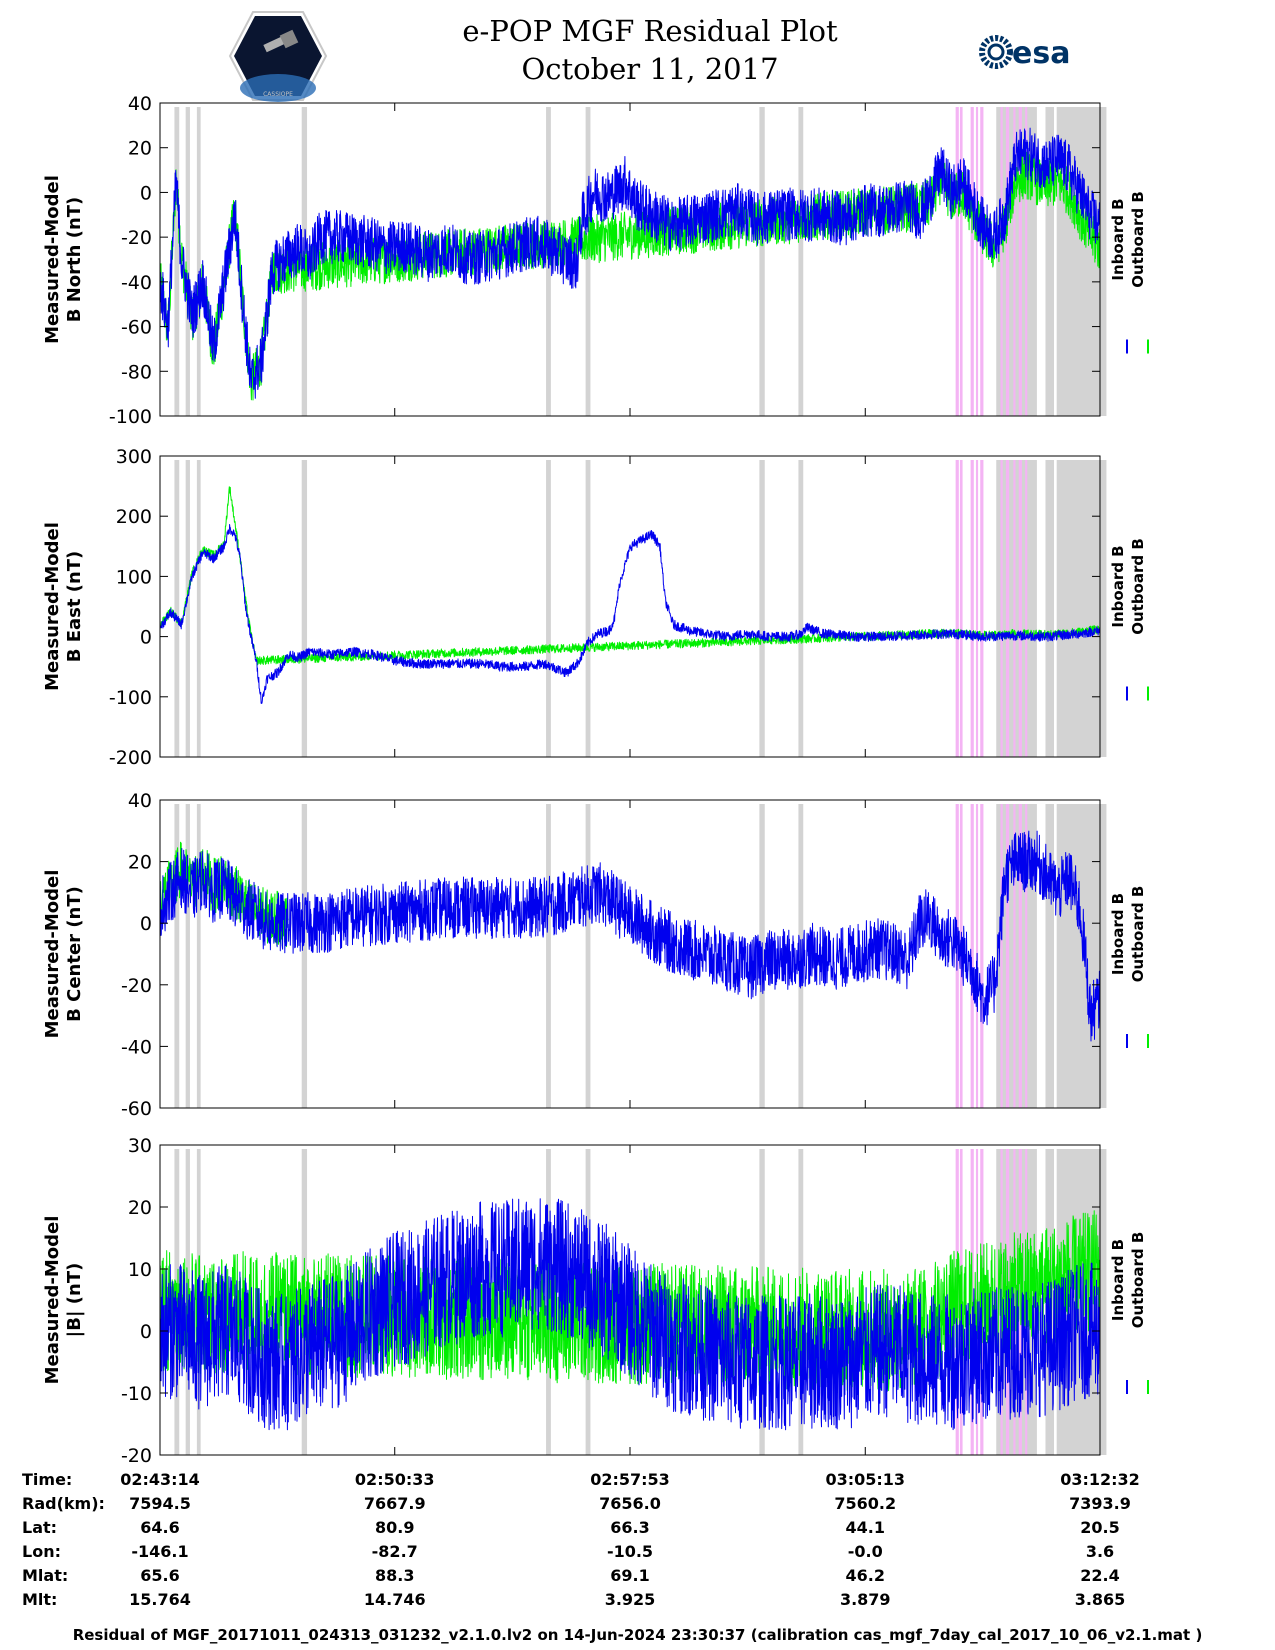 This screenshot has width=1275, height=1650. I want to click on y-tick-label-north-3: -20, so click(136, 238).